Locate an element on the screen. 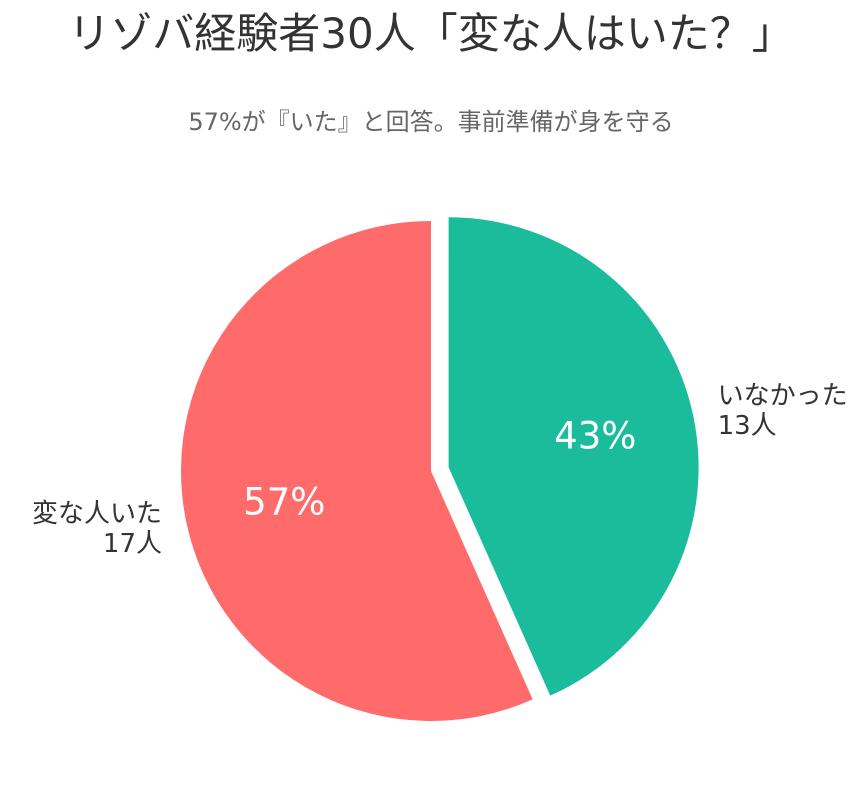  slice-percent-label-2: 43% is located at coordinates (595, 436).